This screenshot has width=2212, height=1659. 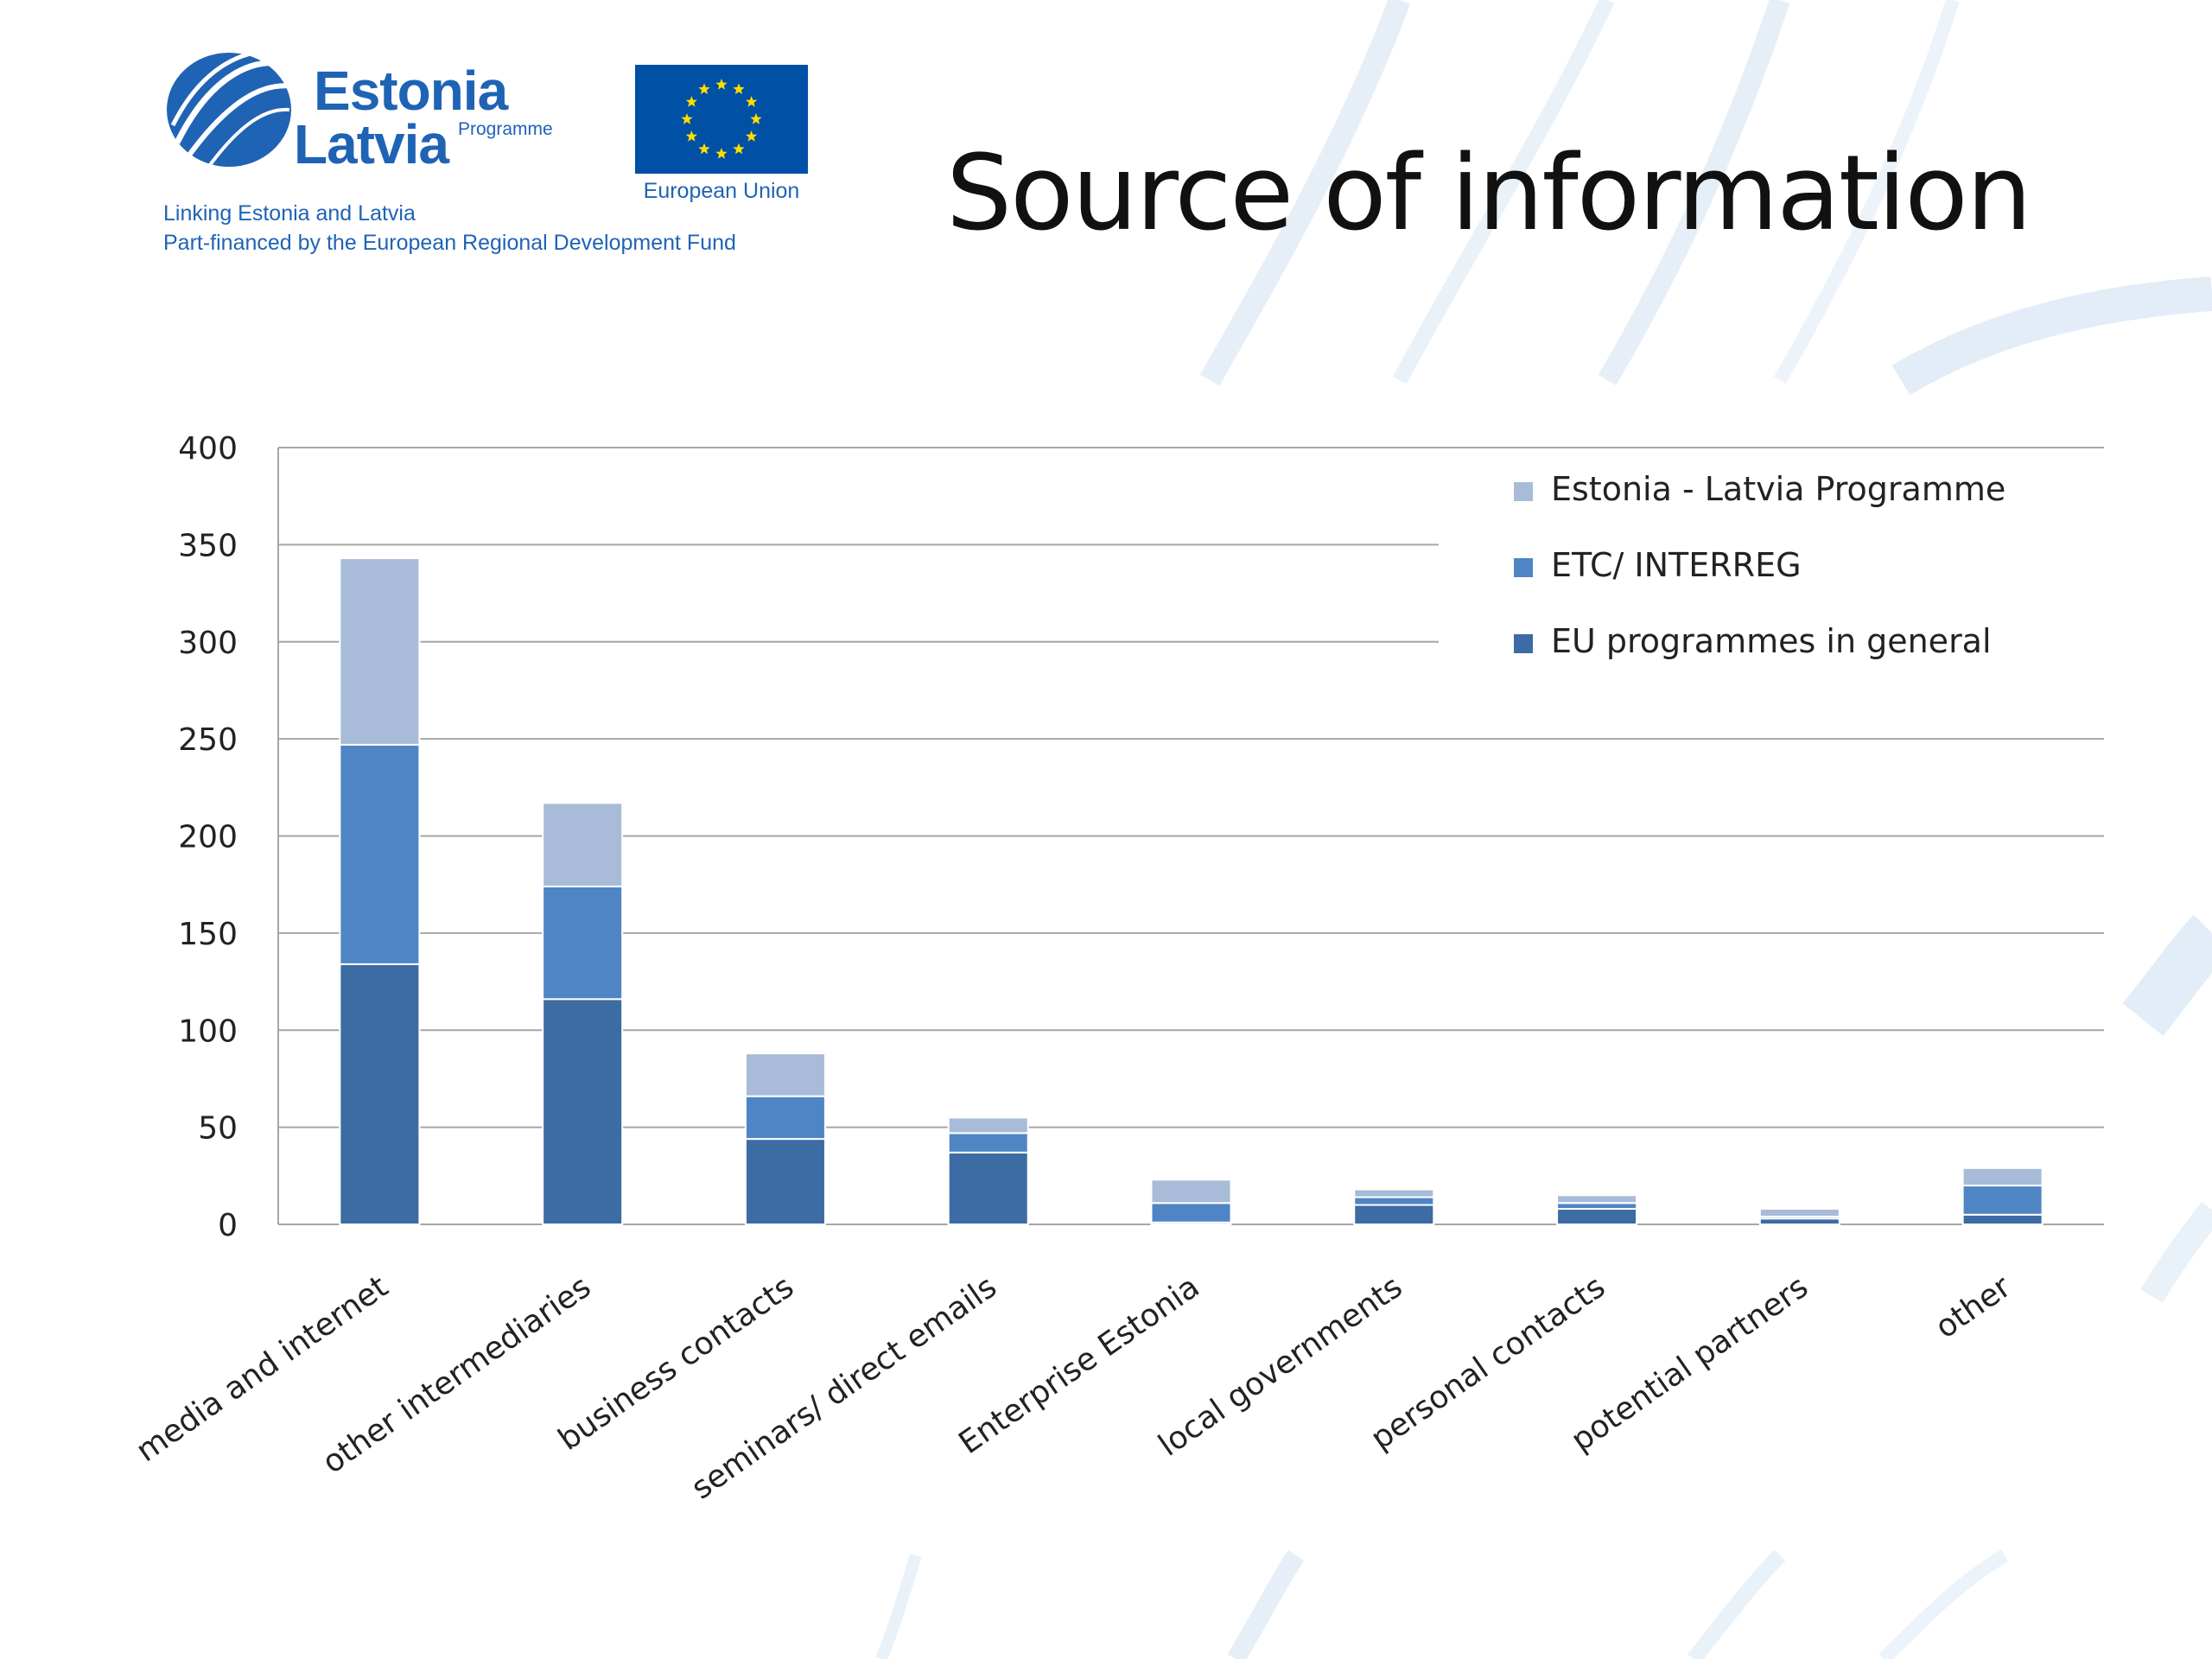 I want to click on legend-label: EU programmes in general, so click(x=1771, y=641).